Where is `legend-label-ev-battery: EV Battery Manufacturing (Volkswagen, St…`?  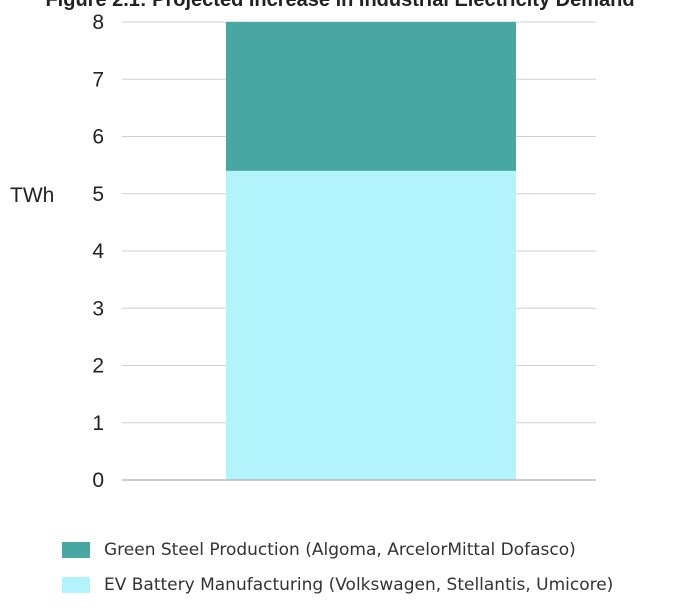 legend-label-ev-battery: EV Battery Manufacturing (Volkswagen, St… is located at coordinates (359, 585).